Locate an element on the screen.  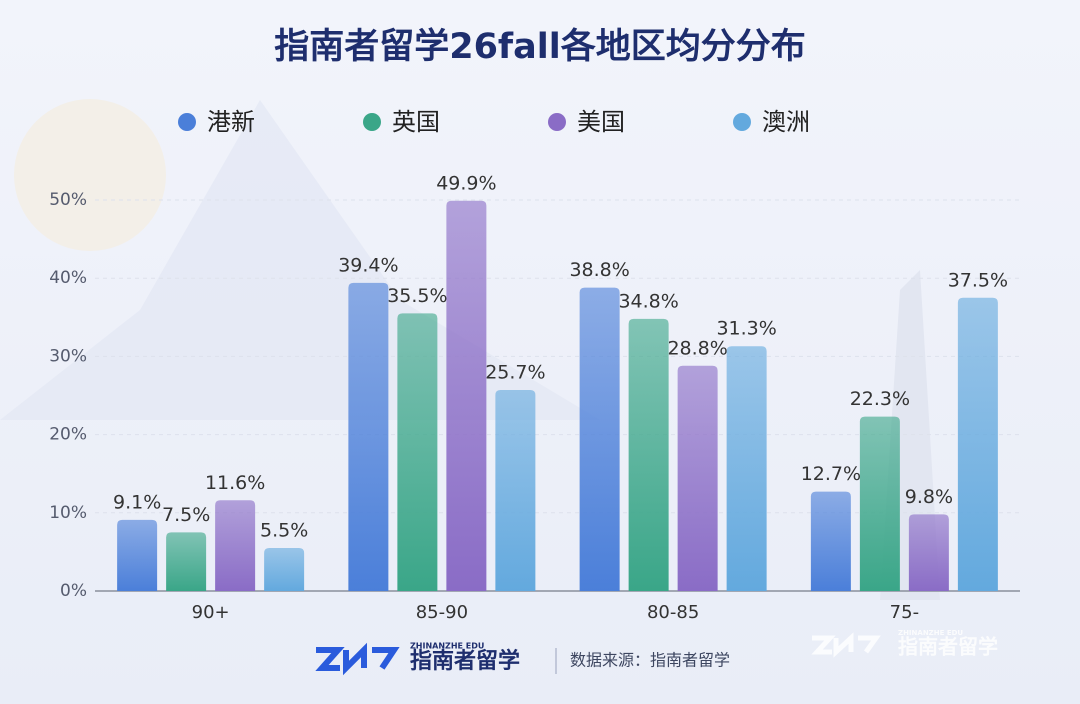
logo-sub: ZHINANZHE EDU is located at coordinates (447, 646).